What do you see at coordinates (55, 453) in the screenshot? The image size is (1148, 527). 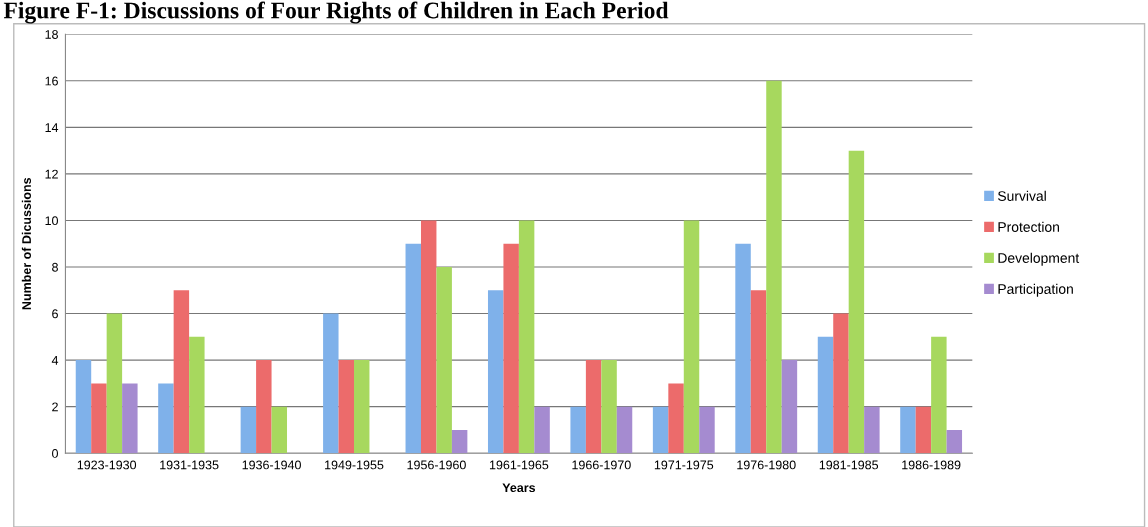 I see `y-tick-label: 0` at bounding box center [55, 453].